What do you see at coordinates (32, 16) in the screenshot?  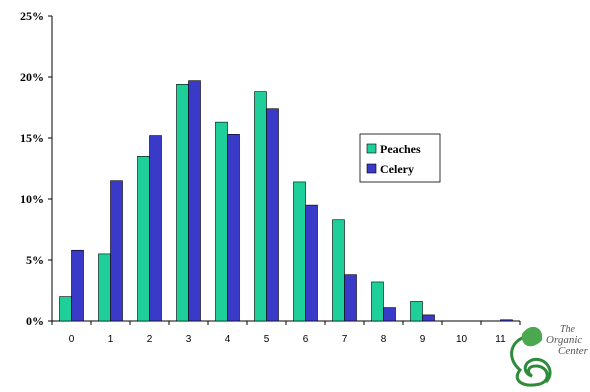 I see `y-tick-label: 25%` at bounding box center [32, 16].